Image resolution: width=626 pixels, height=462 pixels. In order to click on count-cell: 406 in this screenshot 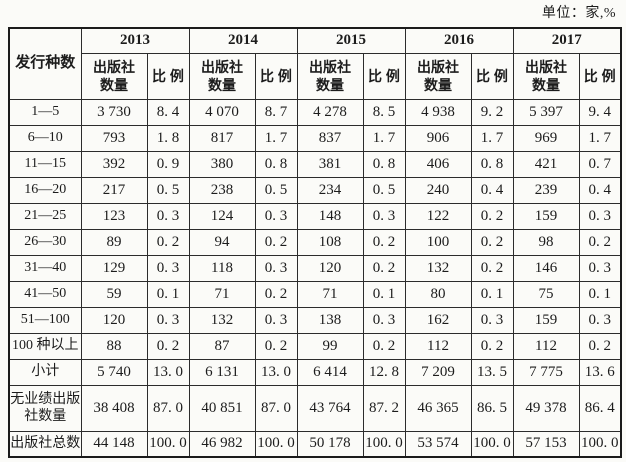, I will do `click(438, 164)`.